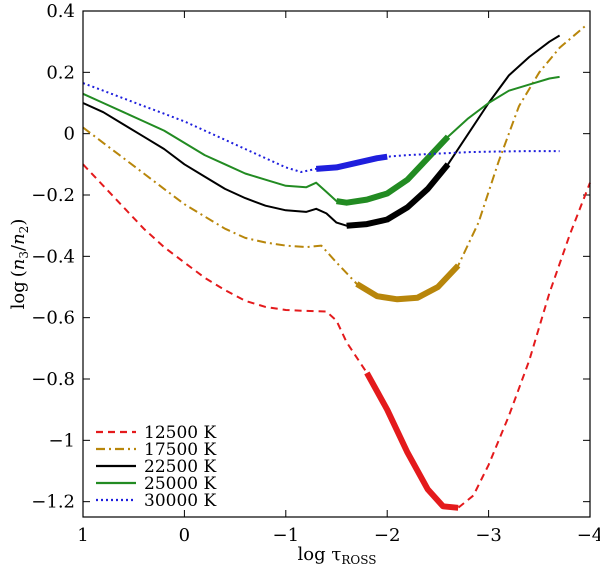  What do you see at coordinates (53, 379) in the screenshot?
I see `y-tick-label: −0.8` at bounding box center [53, 379].